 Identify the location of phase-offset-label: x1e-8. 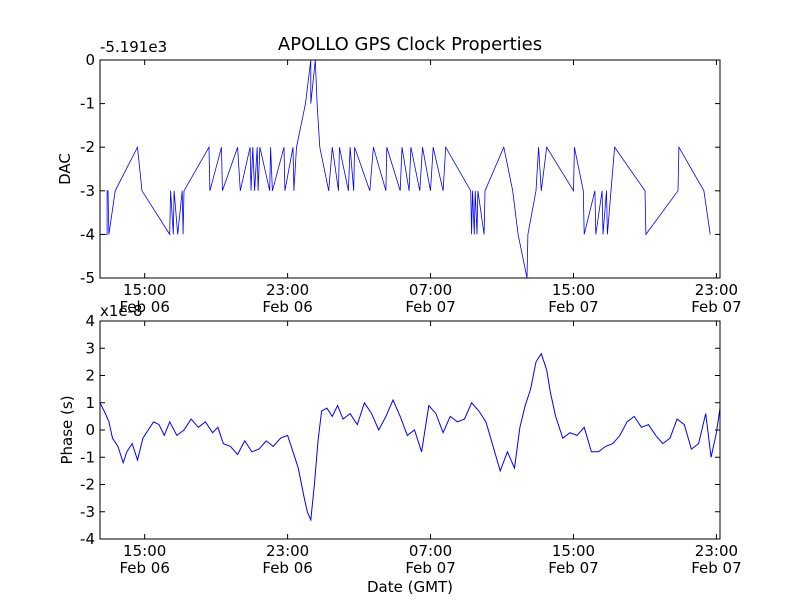
(121, 311).